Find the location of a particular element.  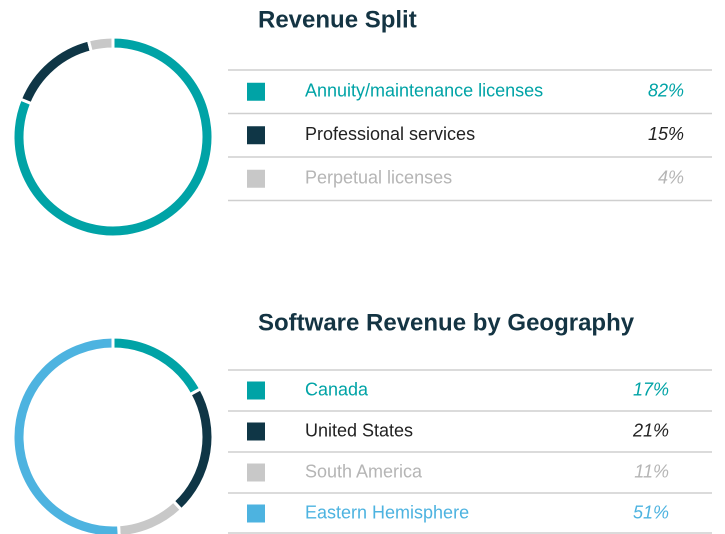

value-label: 4% is located at coordinates (671, 178).